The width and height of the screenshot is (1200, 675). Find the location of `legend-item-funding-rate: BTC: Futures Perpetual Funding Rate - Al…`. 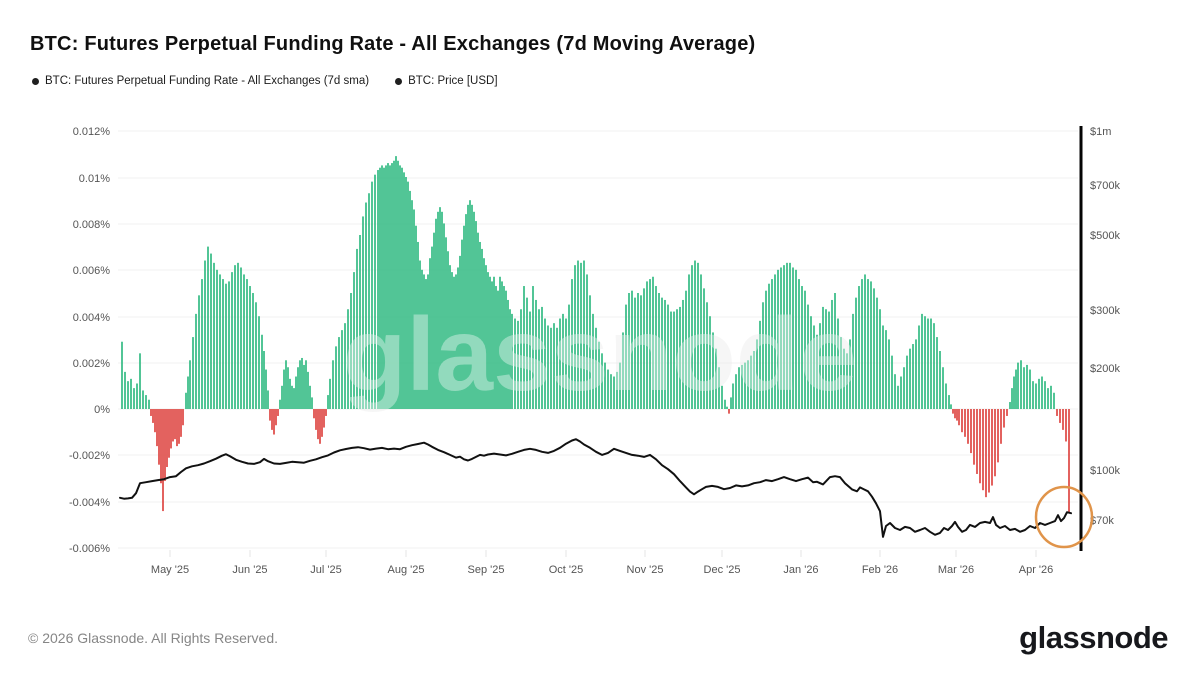

legend-item-funding-rate: BTC: Futures Perpetual Funding Rate - Al… is located at coordinates (200, 81).